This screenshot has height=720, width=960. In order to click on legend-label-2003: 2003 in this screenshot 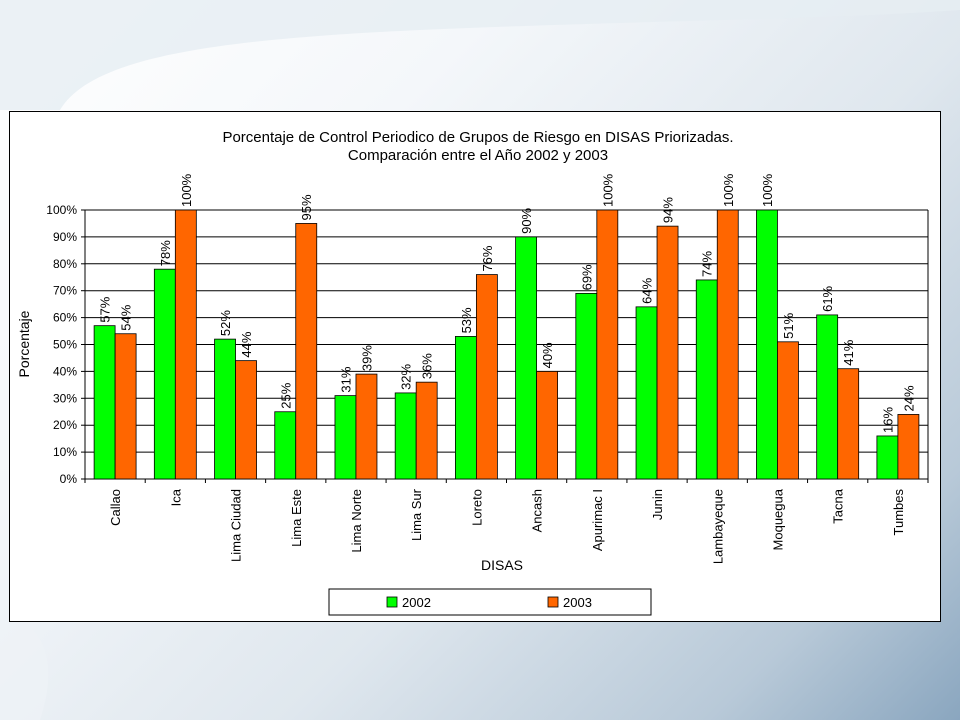, I will do `click(577, 602)`.